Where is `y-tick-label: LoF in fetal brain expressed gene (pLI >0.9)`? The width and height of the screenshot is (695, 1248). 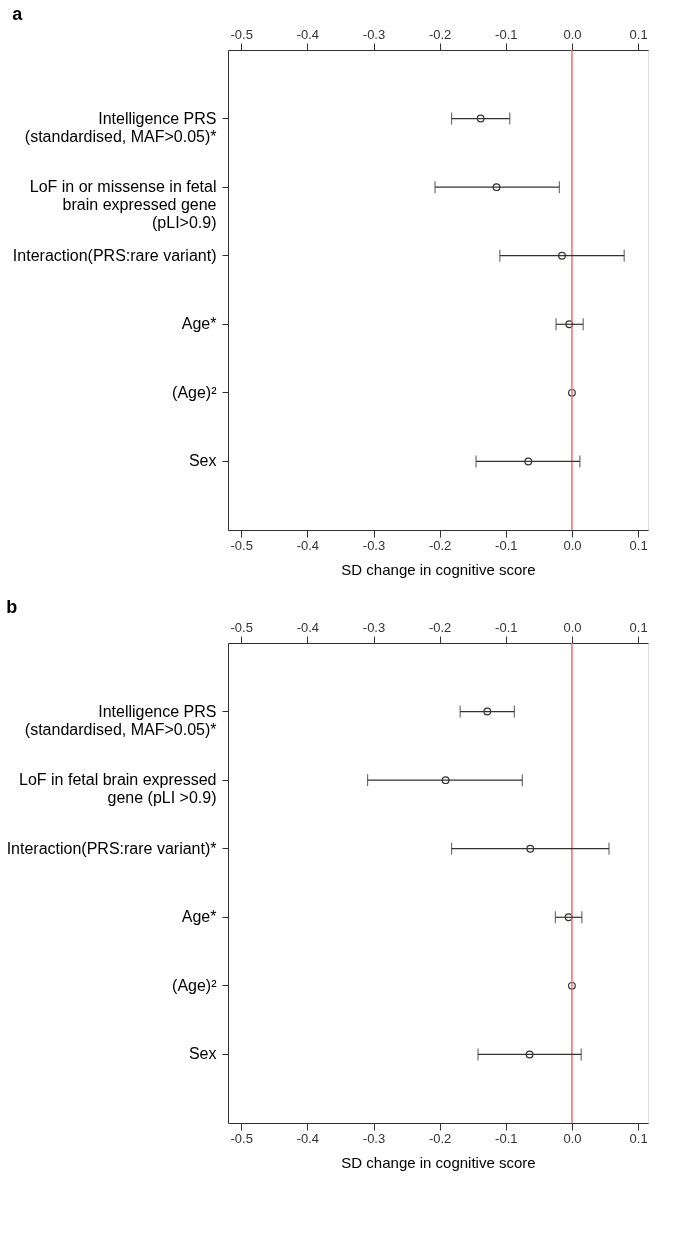 y-tick-label: LoF in fetal brain expressed gene (pLI >0.9) is located at coordinates (118, 789).